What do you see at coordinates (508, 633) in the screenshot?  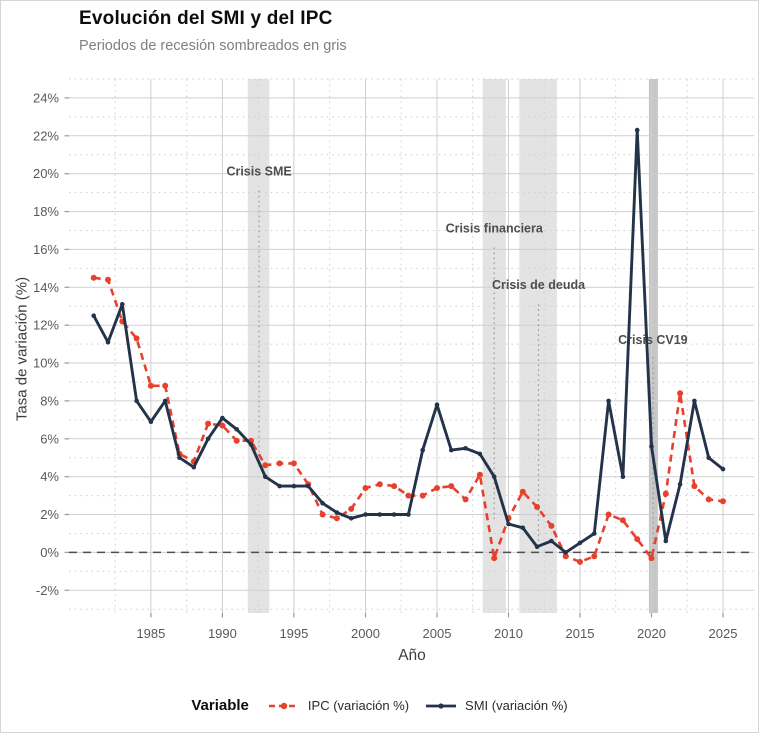 I see `x-tick-label: 2010` at bounding box center [508, 633].